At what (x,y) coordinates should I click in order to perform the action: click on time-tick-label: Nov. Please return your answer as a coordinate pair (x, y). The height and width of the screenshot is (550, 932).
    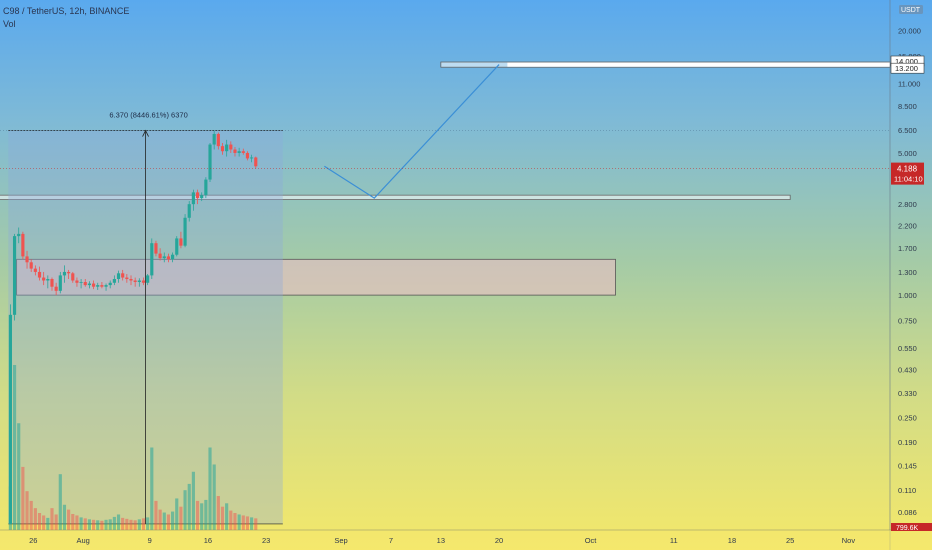
    Looking at the image, I should click on (849, 540).